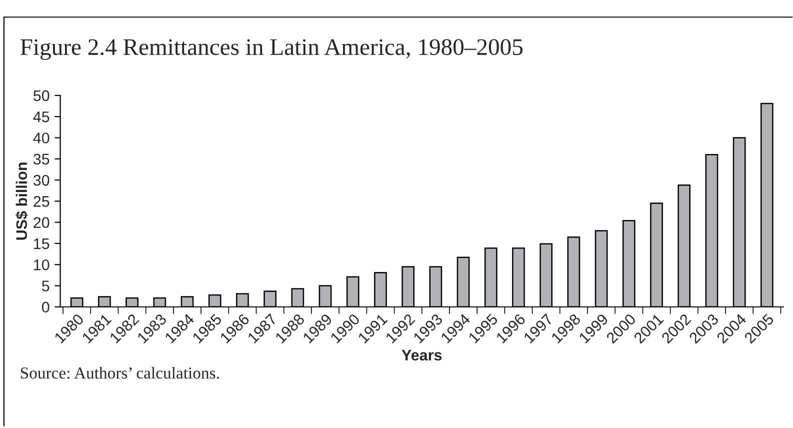  Describe the element at coordinates (22, 201) in the screenshot. I see `y-axis-title: US$ billion` at that location.